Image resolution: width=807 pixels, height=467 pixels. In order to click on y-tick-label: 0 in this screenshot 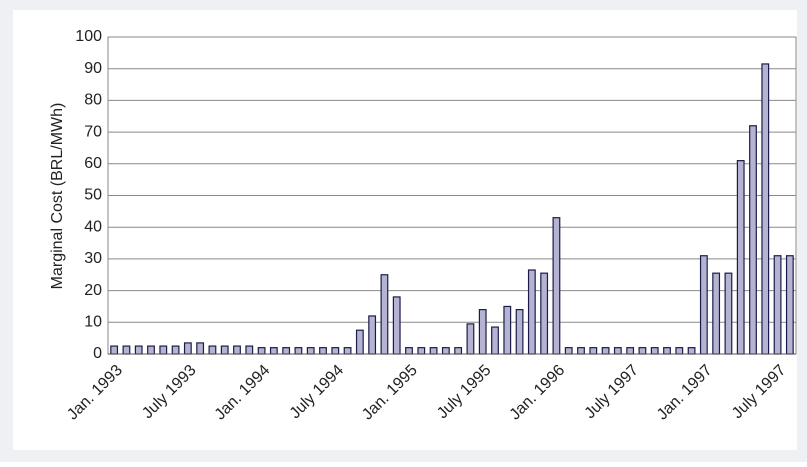, I will do `click(97, 353)`.